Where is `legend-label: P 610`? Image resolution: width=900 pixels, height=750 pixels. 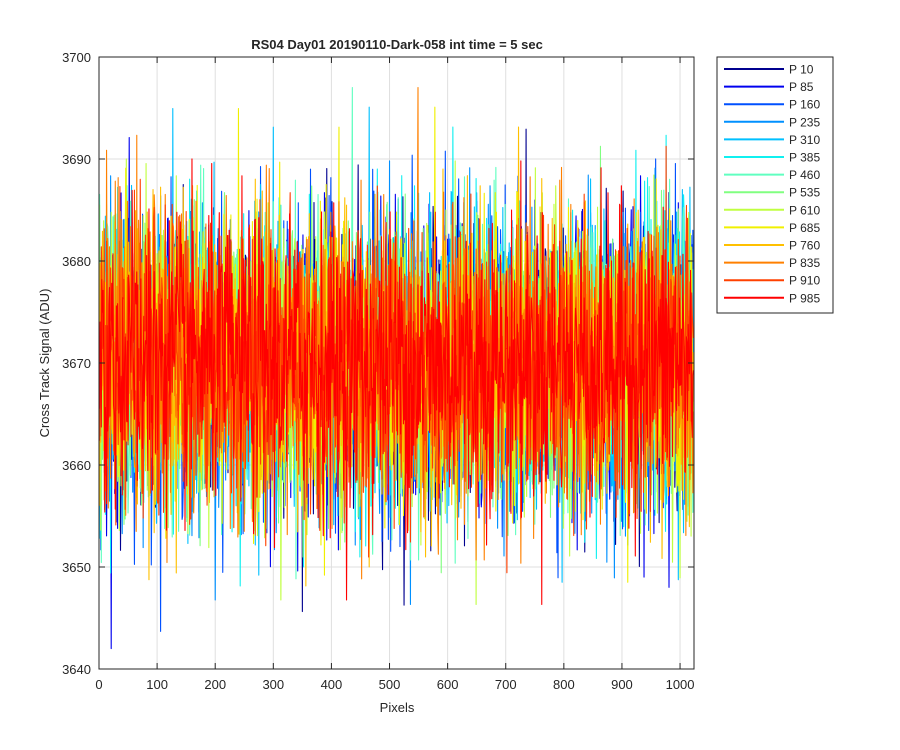 legend-label: P 610 is located at coordinates (804, 210).